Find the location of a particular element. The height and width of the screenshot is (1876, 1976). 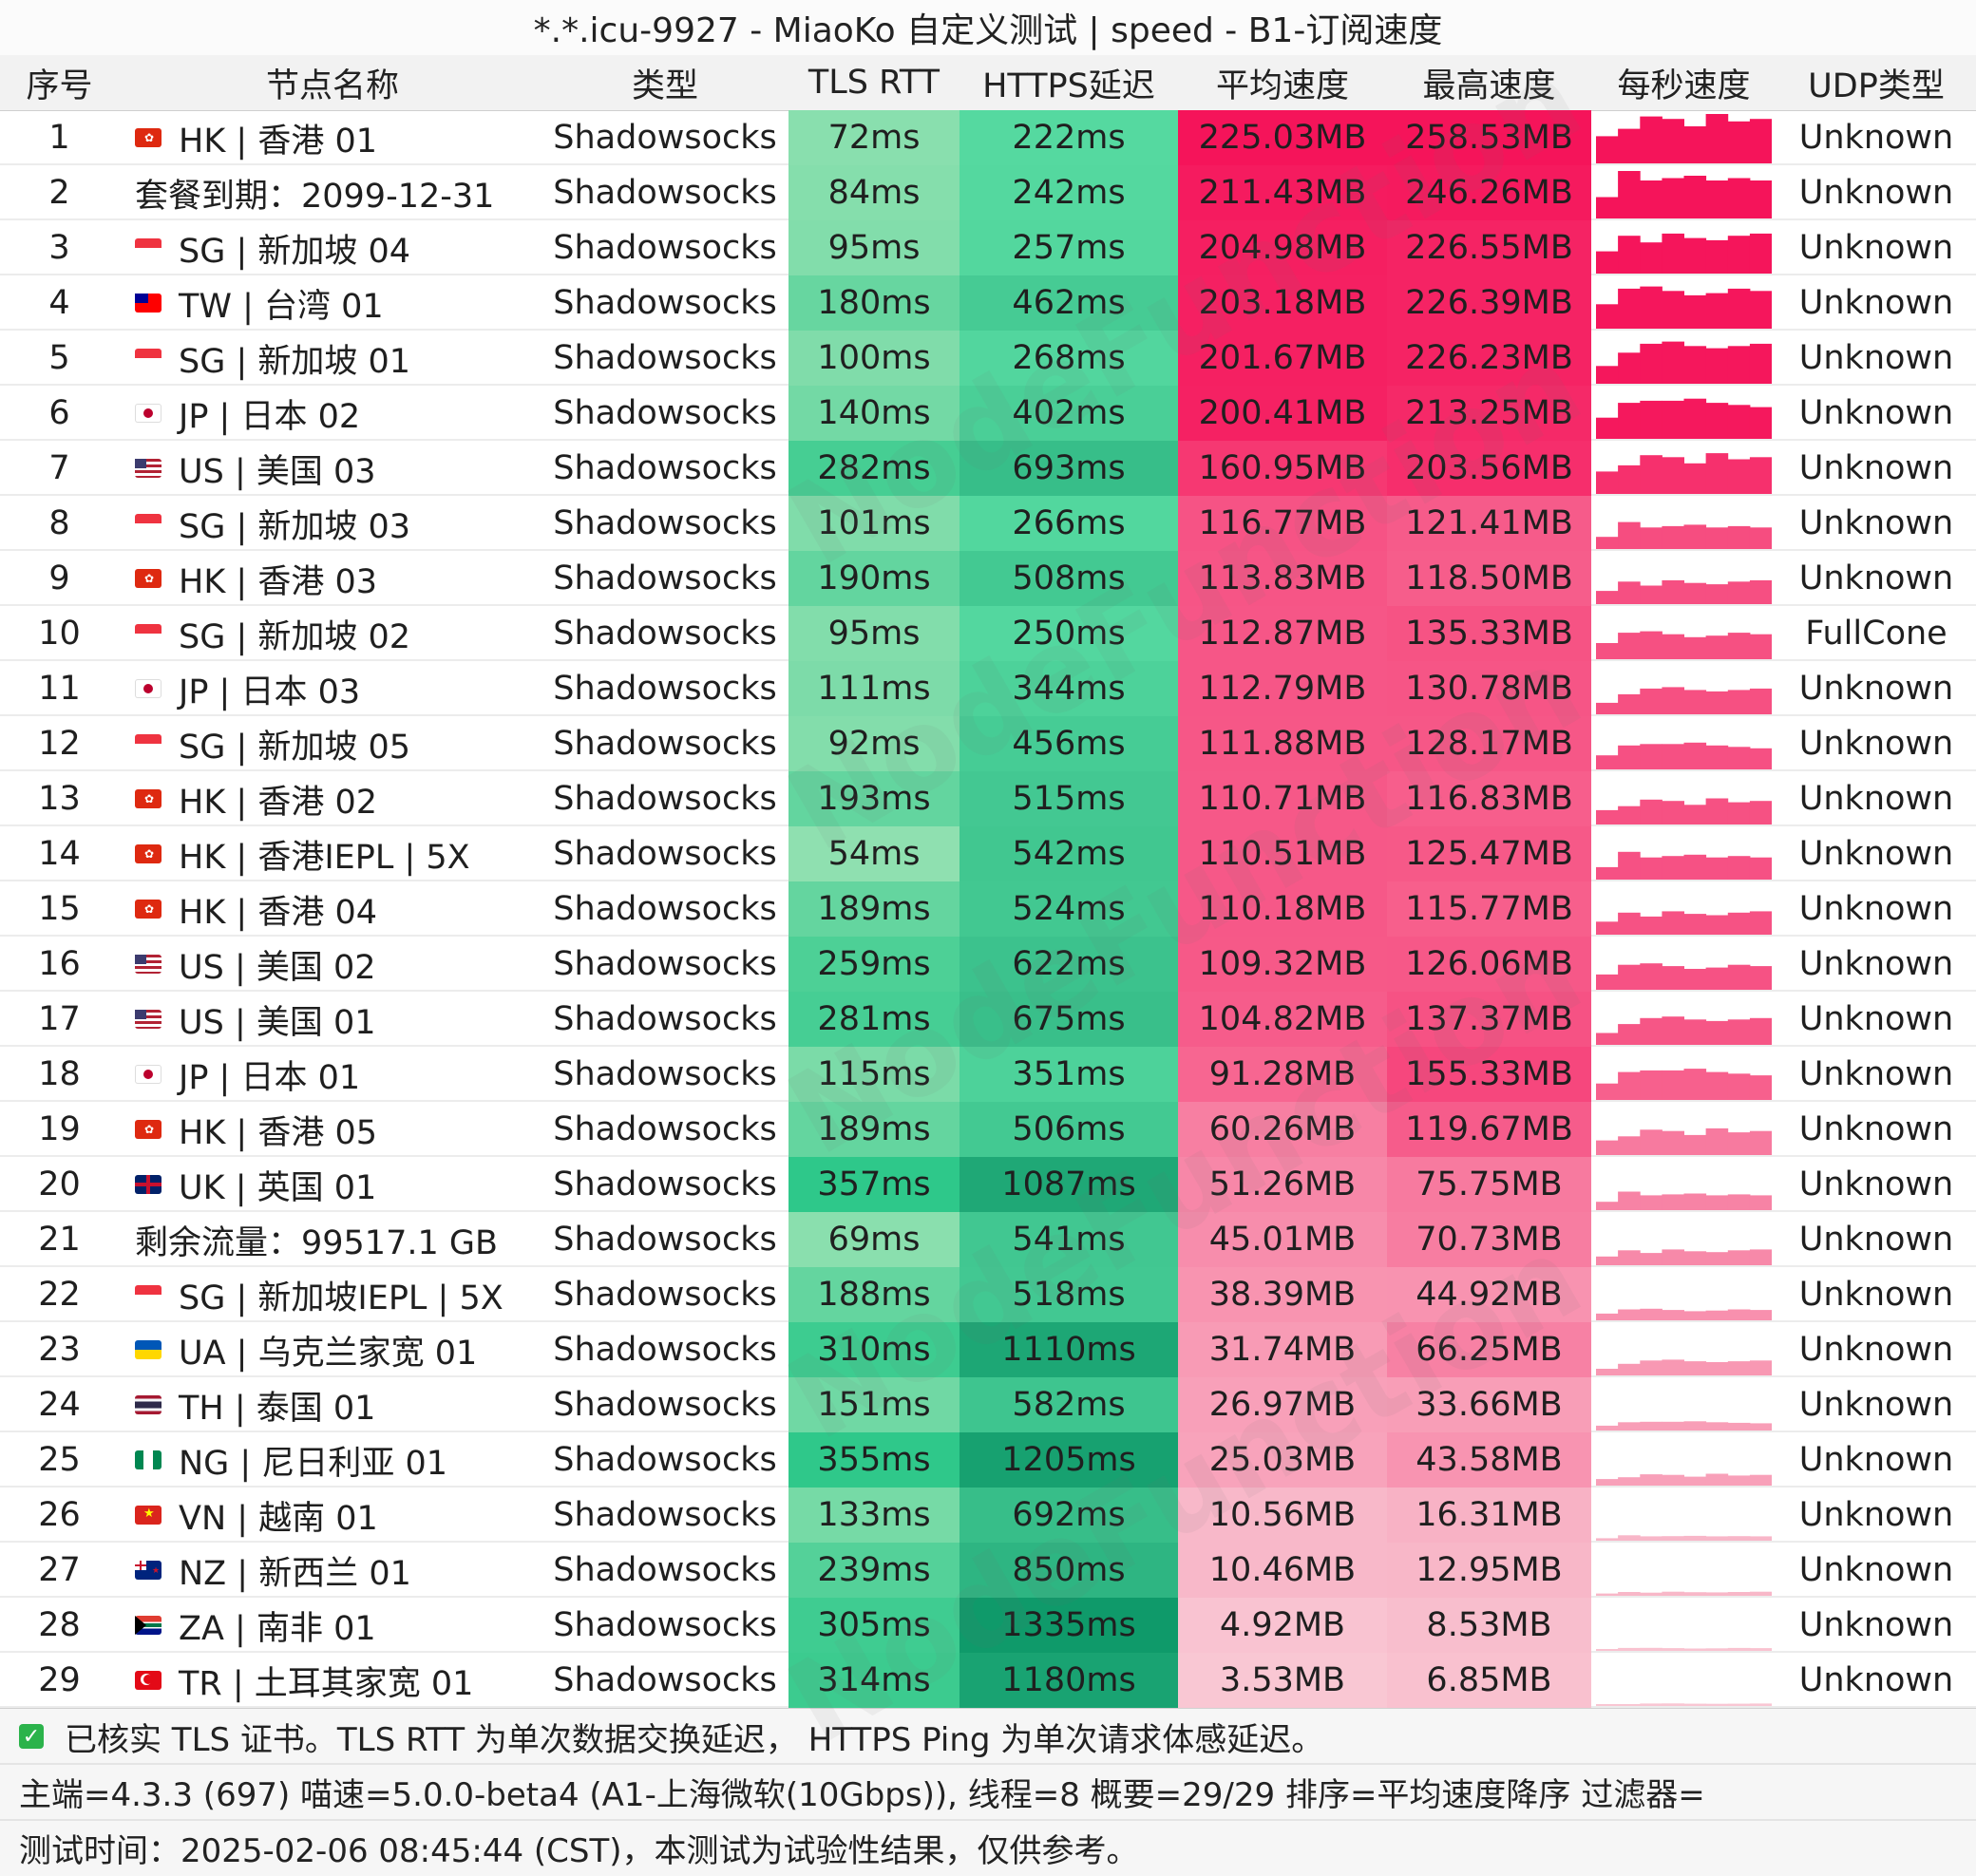

avg-speed-value: 25.03MB is located at coordinates (1282, 1460).